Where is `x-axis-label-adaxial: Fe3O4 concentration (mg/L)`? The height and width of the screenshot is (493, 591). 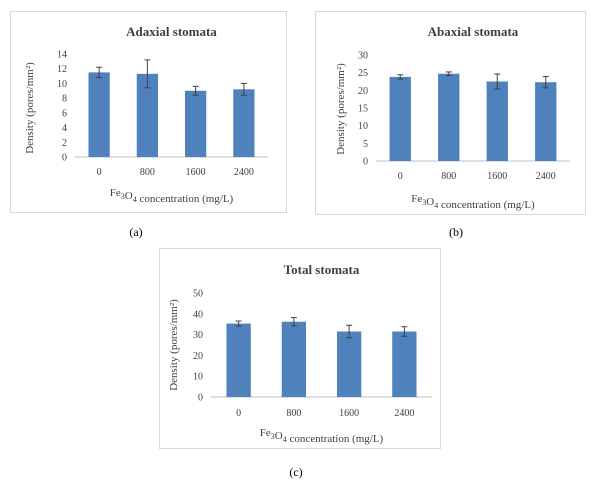
x-axis-label-adaxial: Fe3O4 concentration (mg/L) is located at coordinates (172, 196).